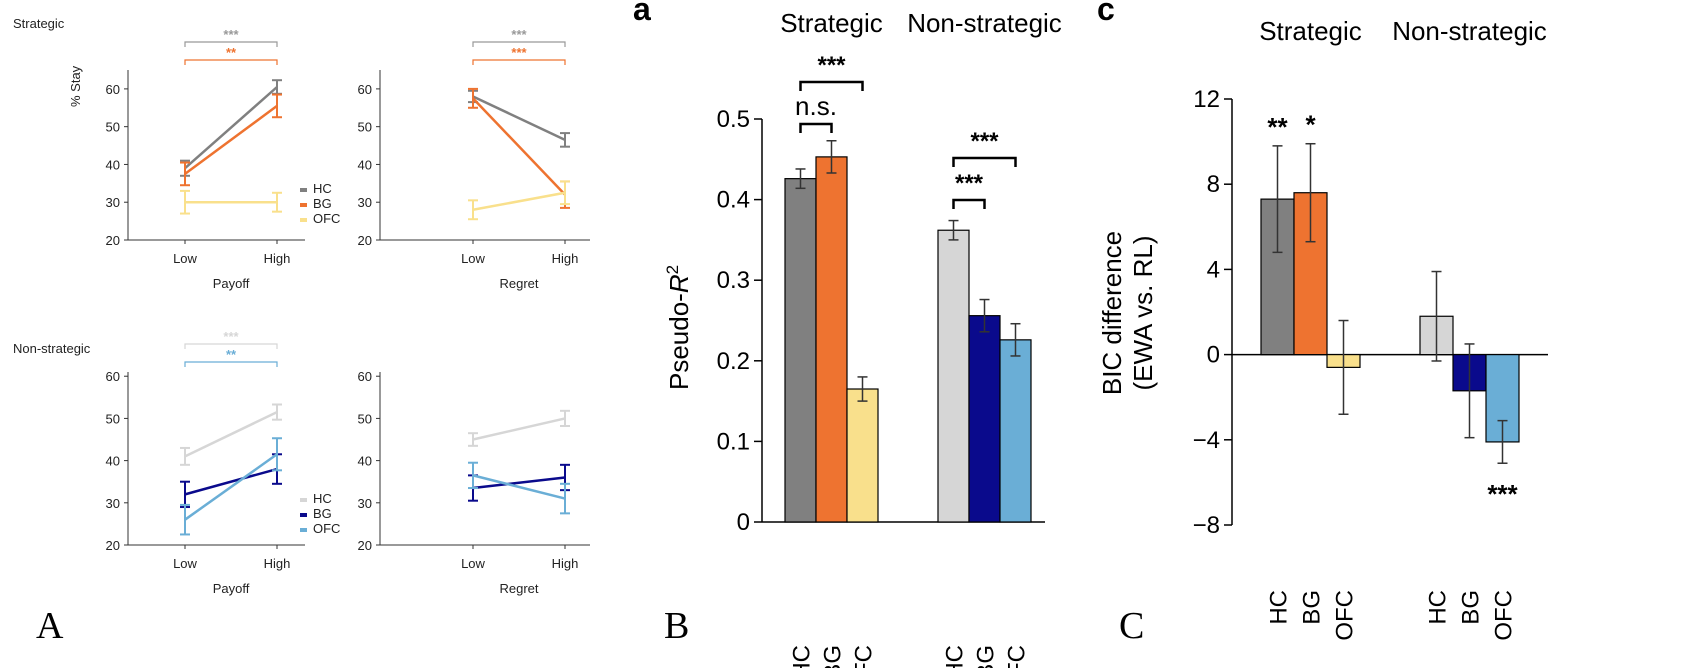 This screenshot has width=1706, height=668. I want to click on nonstrategic-row-title: Non-strategic, so click(52, 348).